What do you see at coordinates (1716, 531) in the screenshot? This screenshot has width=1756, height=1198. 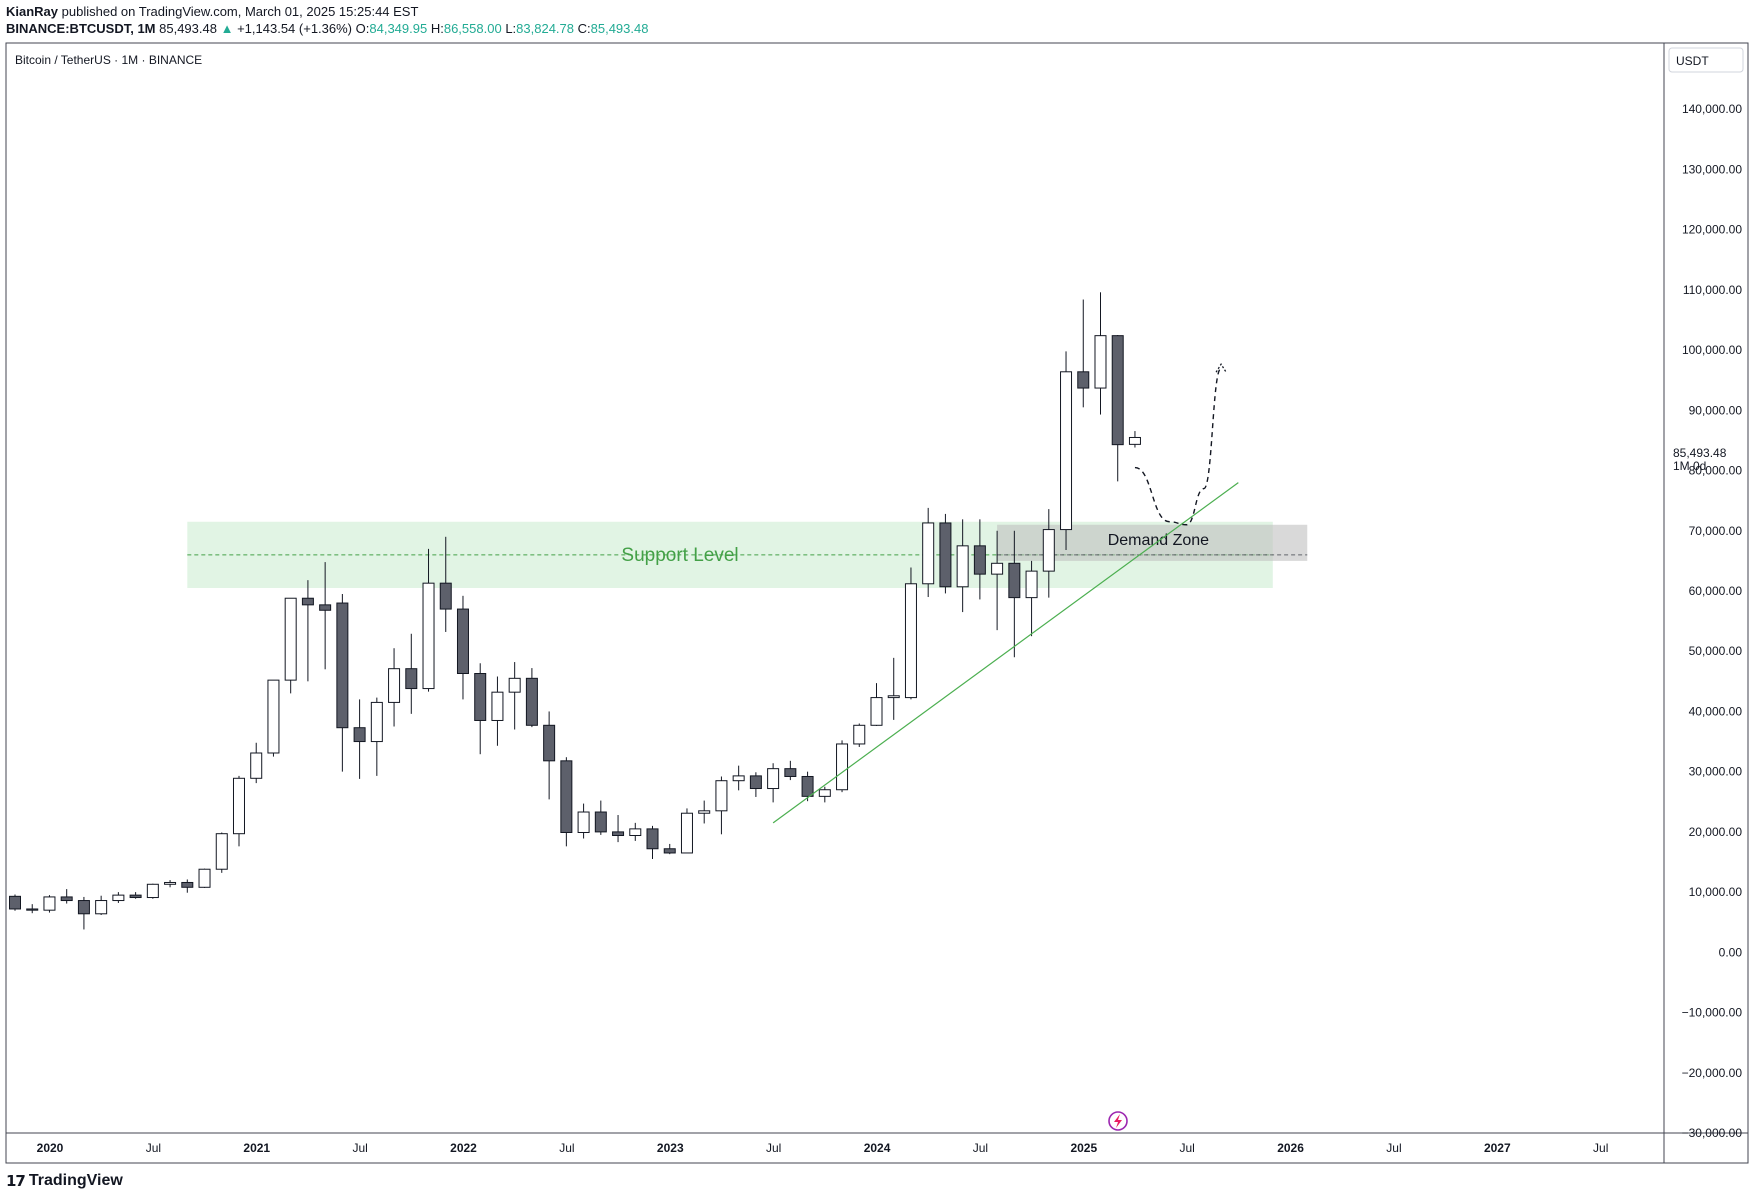 I see `price-tick-label: 70,000.00` at bounding box center [1716, 531].